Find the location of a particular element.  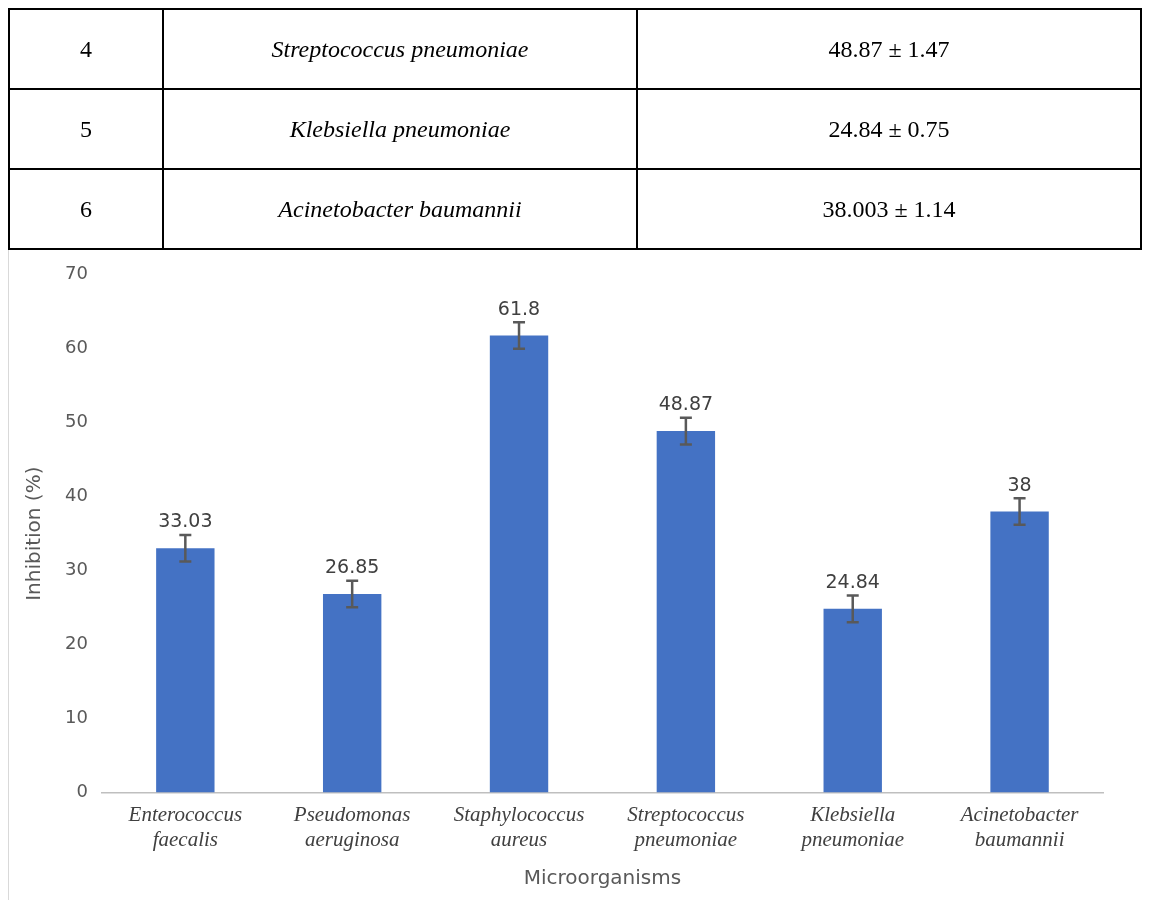

text: Streptococcus pneumoniae is located at coordinates (400, 49).